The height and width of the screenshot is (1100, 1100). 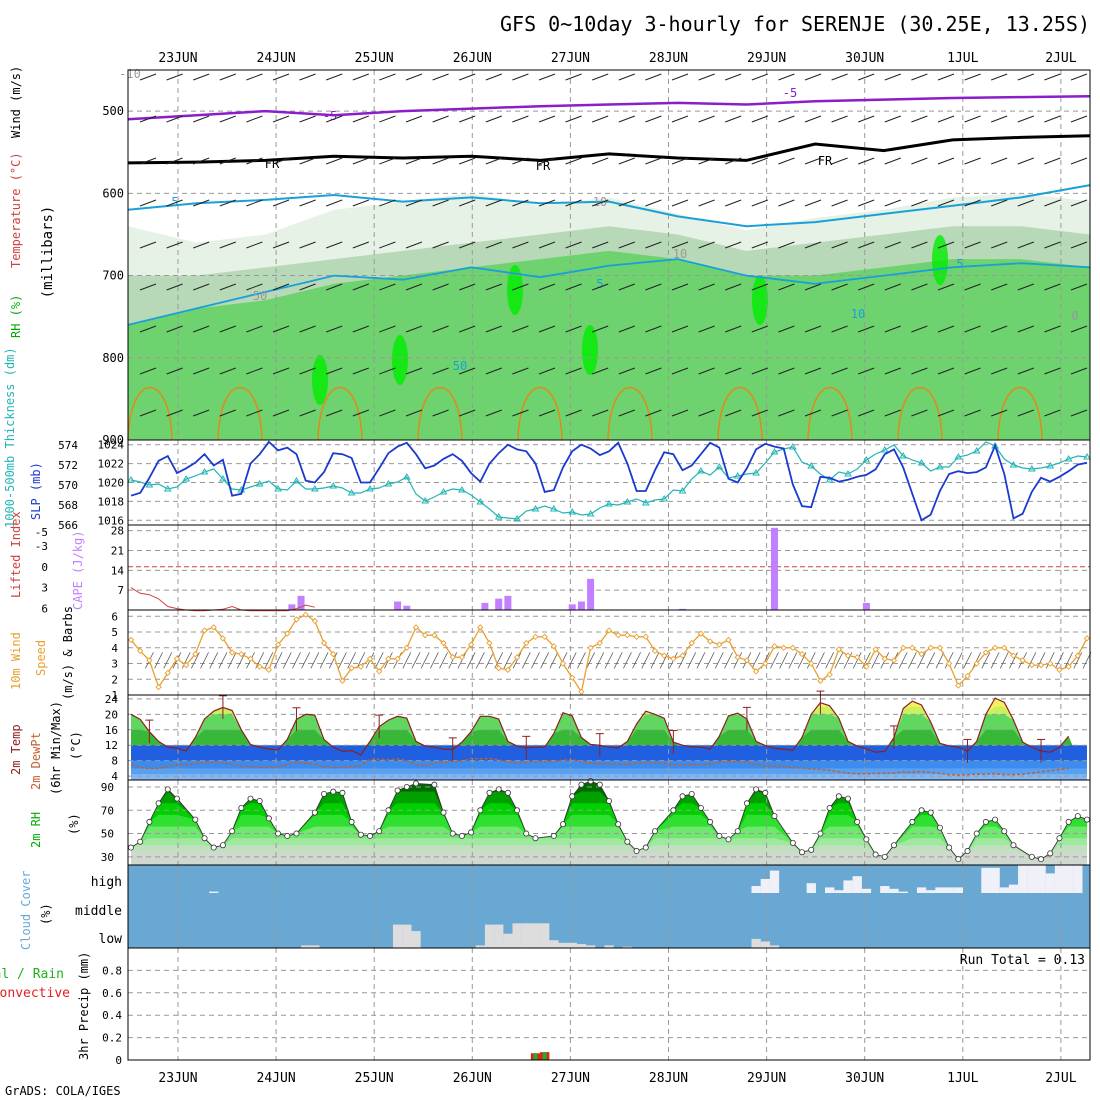 What do you see at coordinates (609, 108) in the screenshot?
I see `isotherm-minus5` at bounding box center [609, 108].